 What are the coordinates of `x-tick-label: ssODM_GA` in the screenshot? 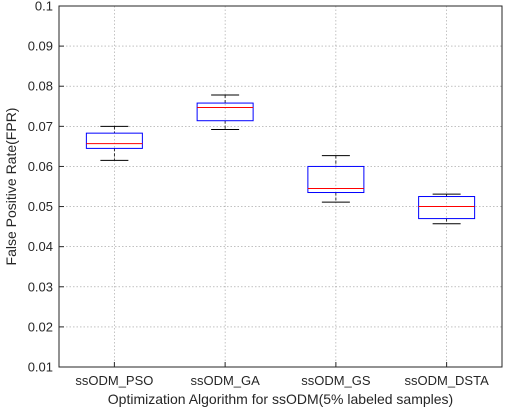 It's located at (225, 380).